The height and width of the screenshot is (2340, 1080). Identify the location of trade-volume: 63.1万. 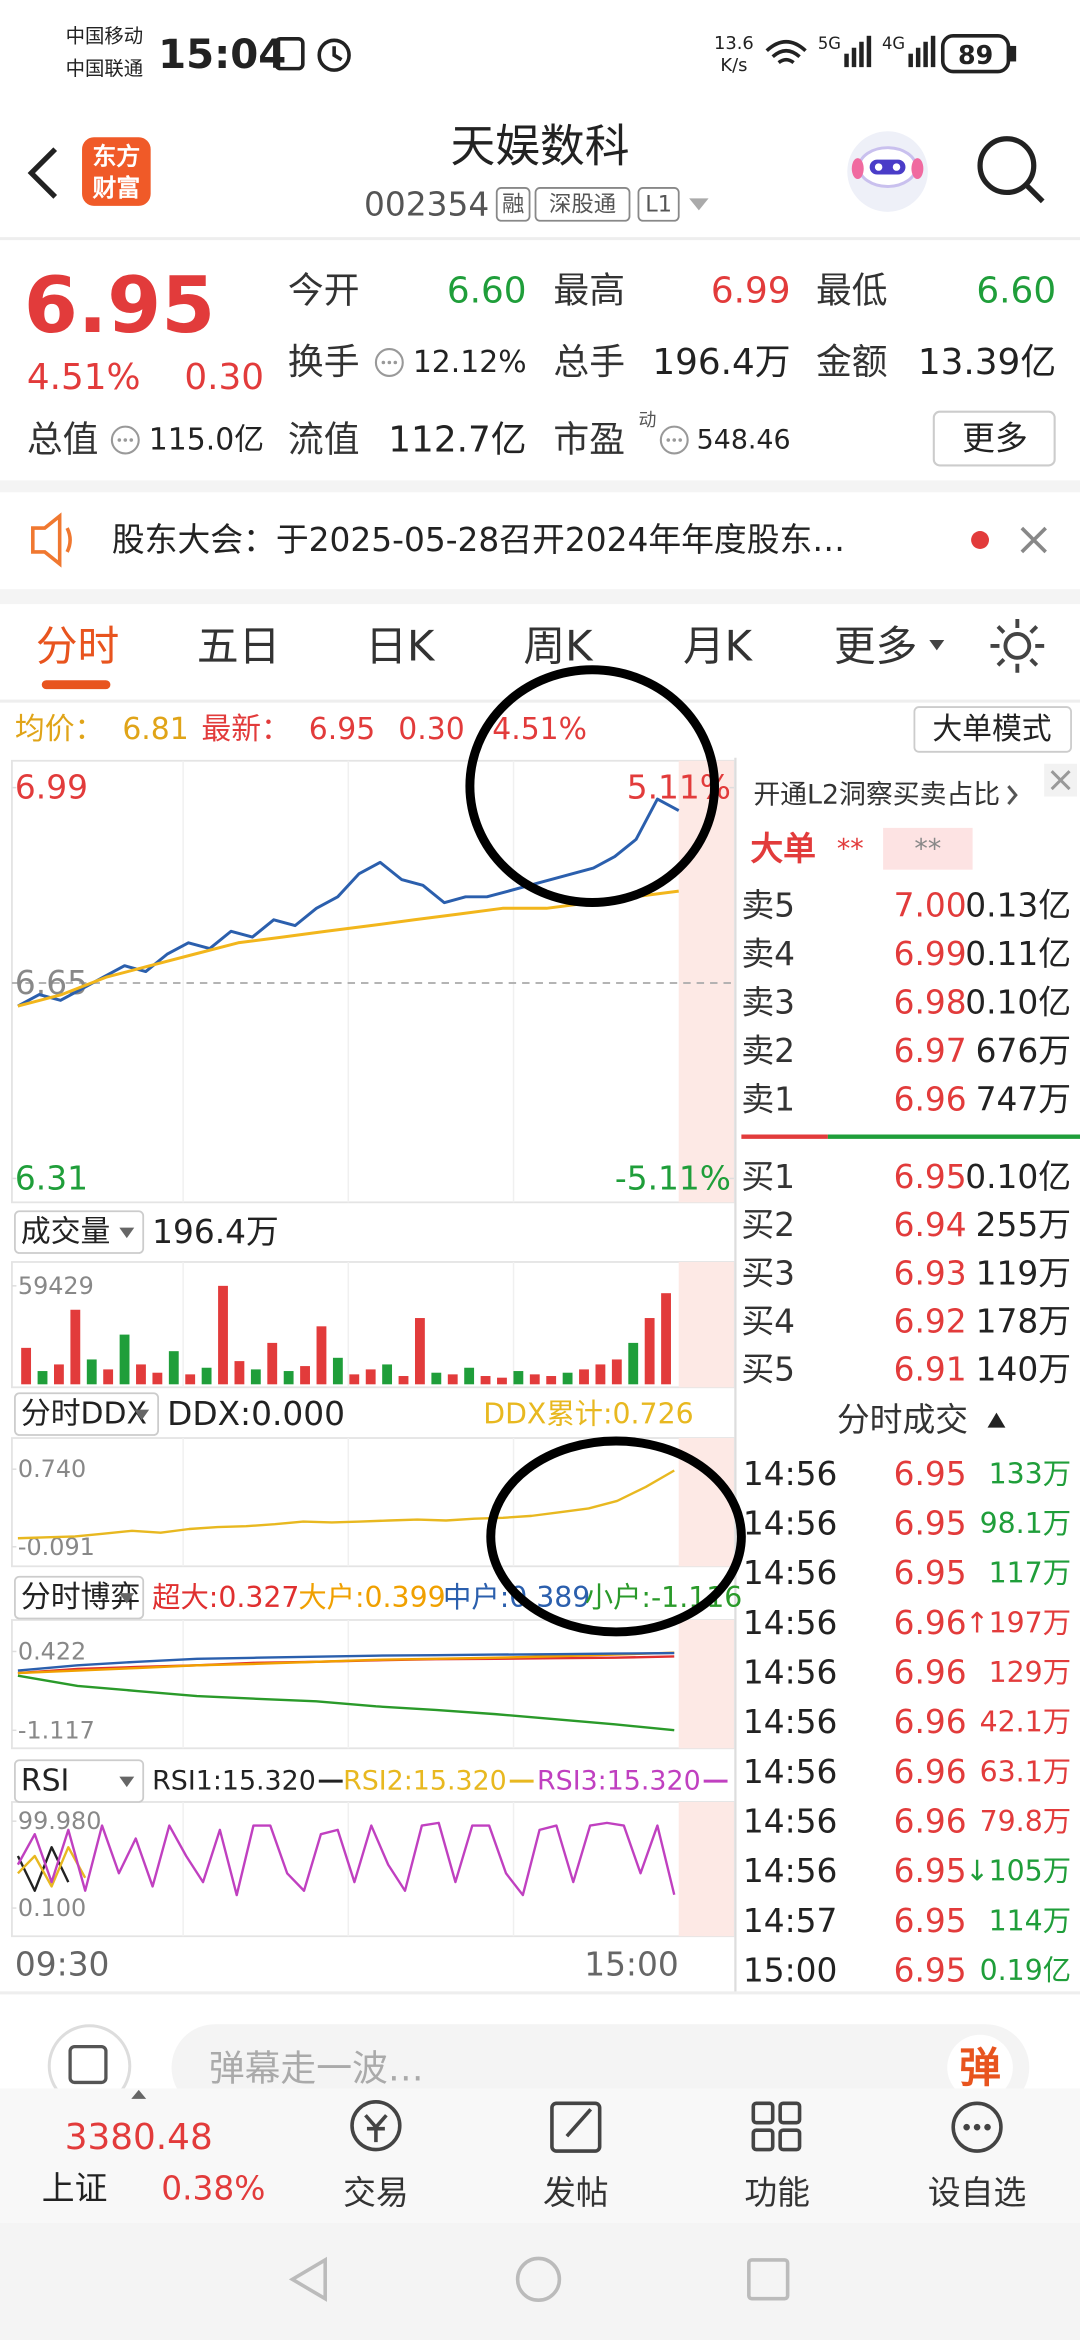
(1025, 1771).